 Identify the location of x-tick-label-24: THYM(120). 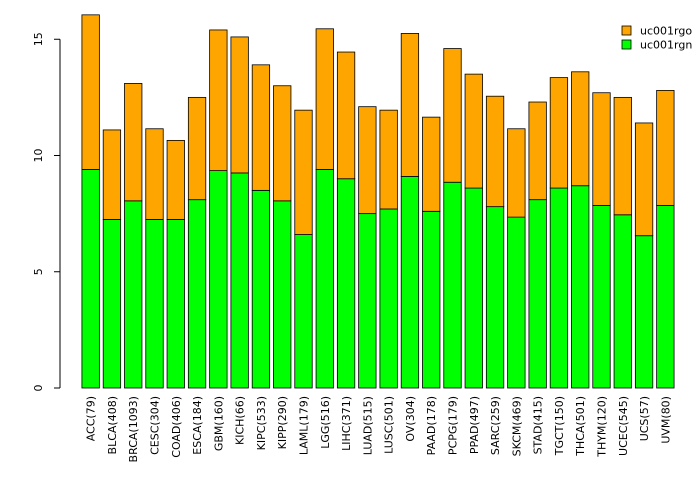
(602, 427).